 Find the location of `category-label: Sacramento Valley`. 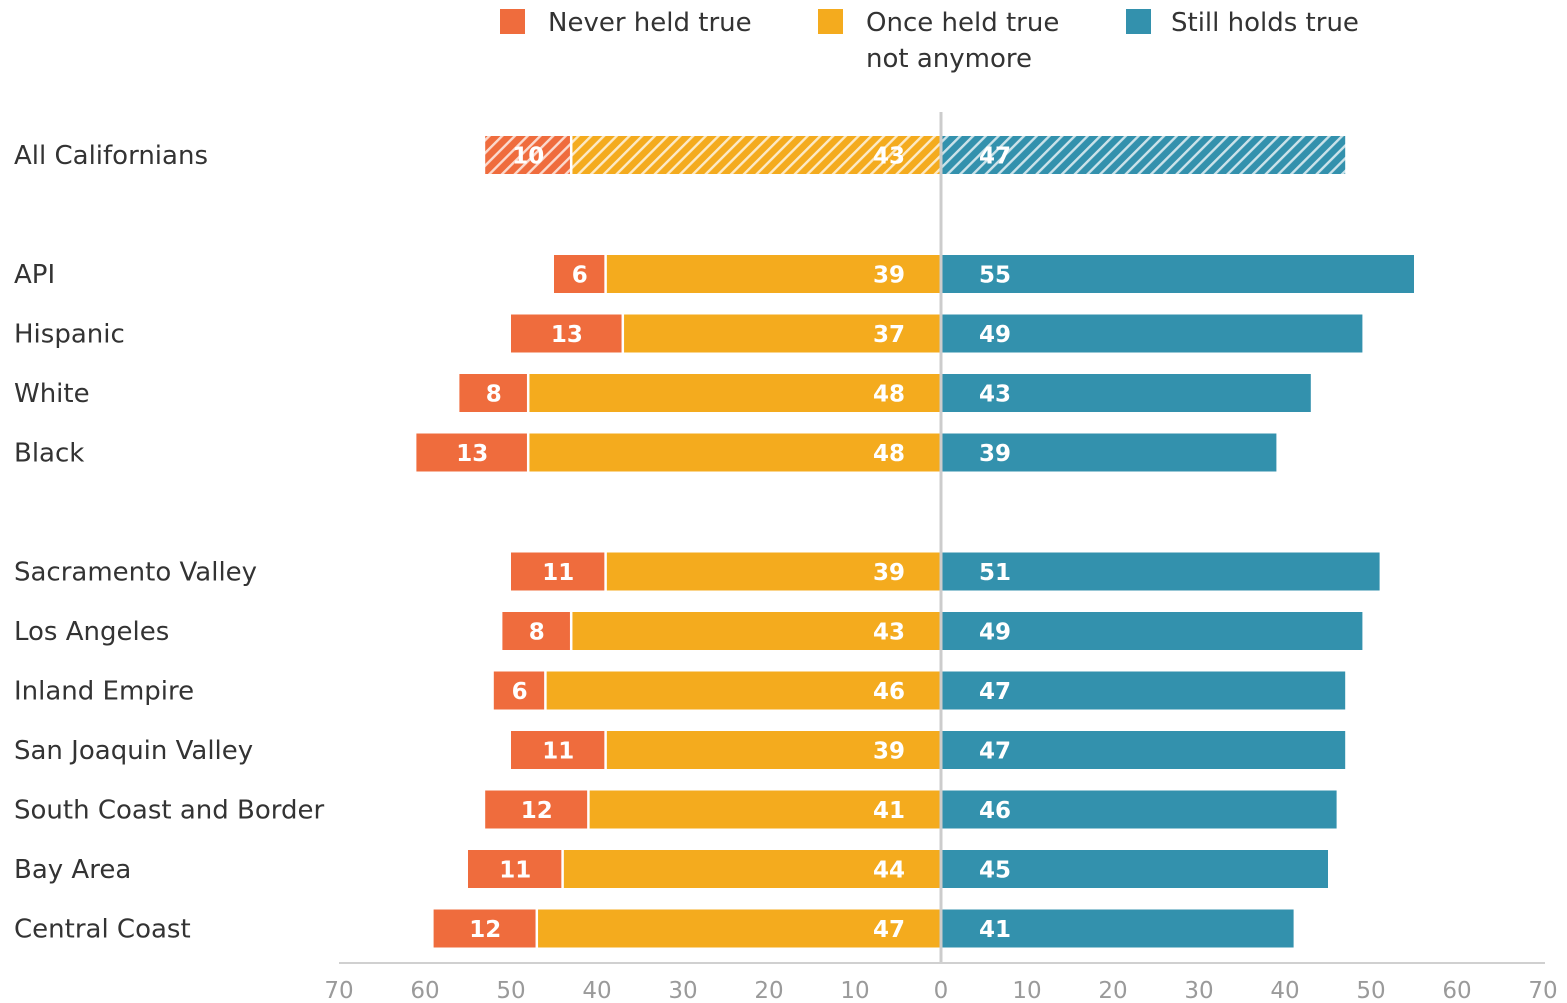

category-label: Sacramento Valley is located at coordinates (135, 573).